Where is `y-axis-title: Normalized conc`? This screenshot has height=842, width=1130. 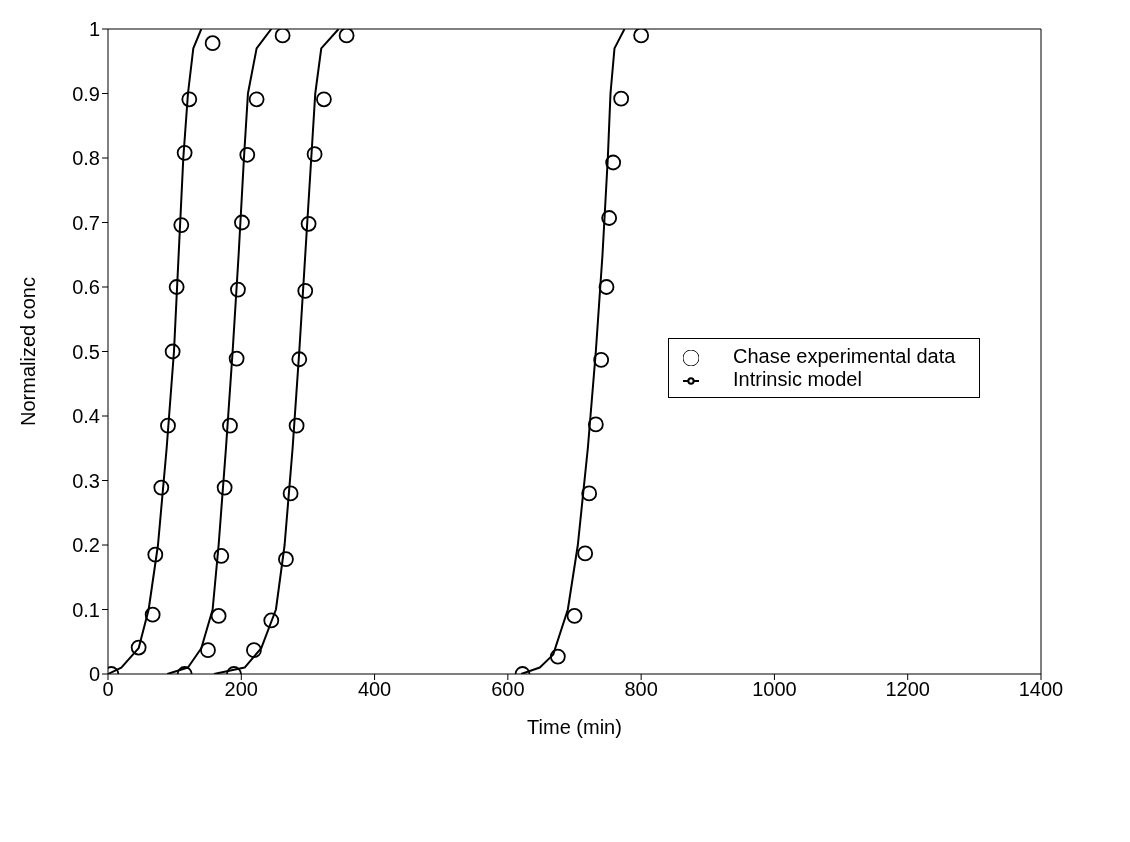 y-axis-title: Normalized conc is located at coordinates (28, 351).